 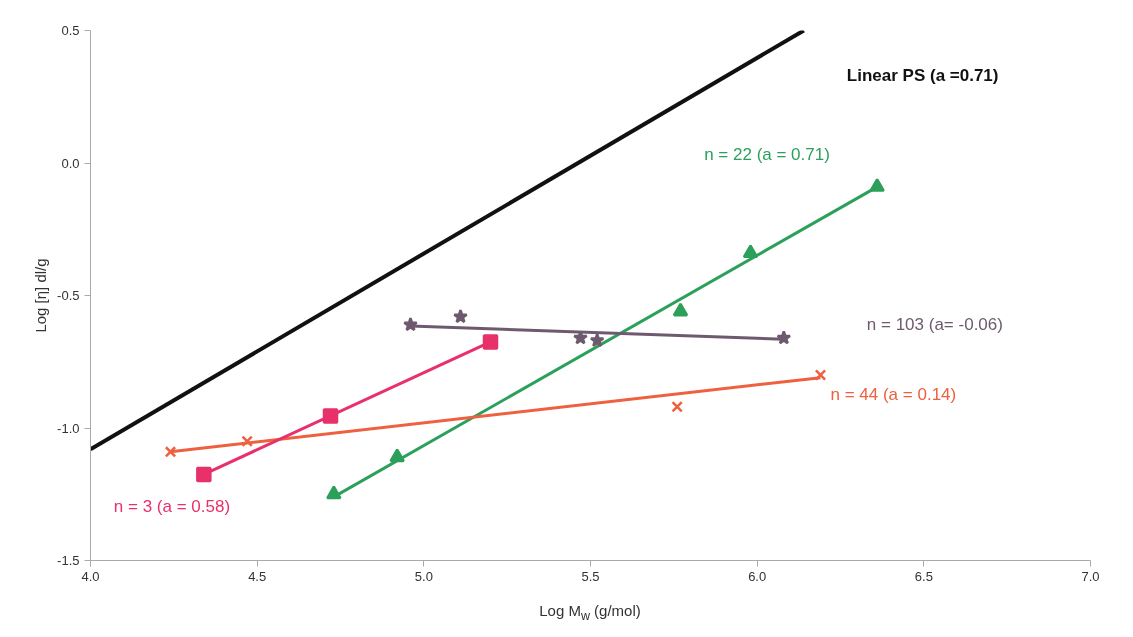 What do you see at coordinates (423, 576) in the screenshot?
I see `x-tick-label: 5.0` at bounding box center [423, 576].